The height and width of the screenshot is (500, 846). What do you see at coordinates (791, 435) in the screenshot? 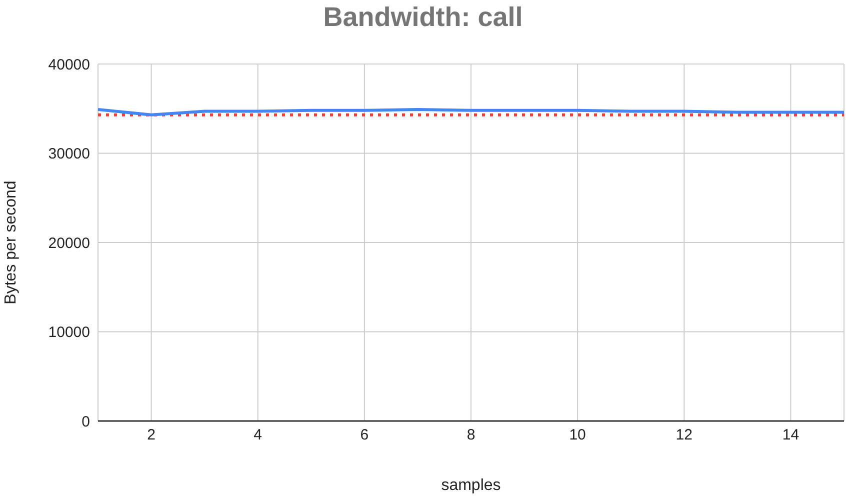
I see `x-tick-label: 14` at bounding box center [791, 435].